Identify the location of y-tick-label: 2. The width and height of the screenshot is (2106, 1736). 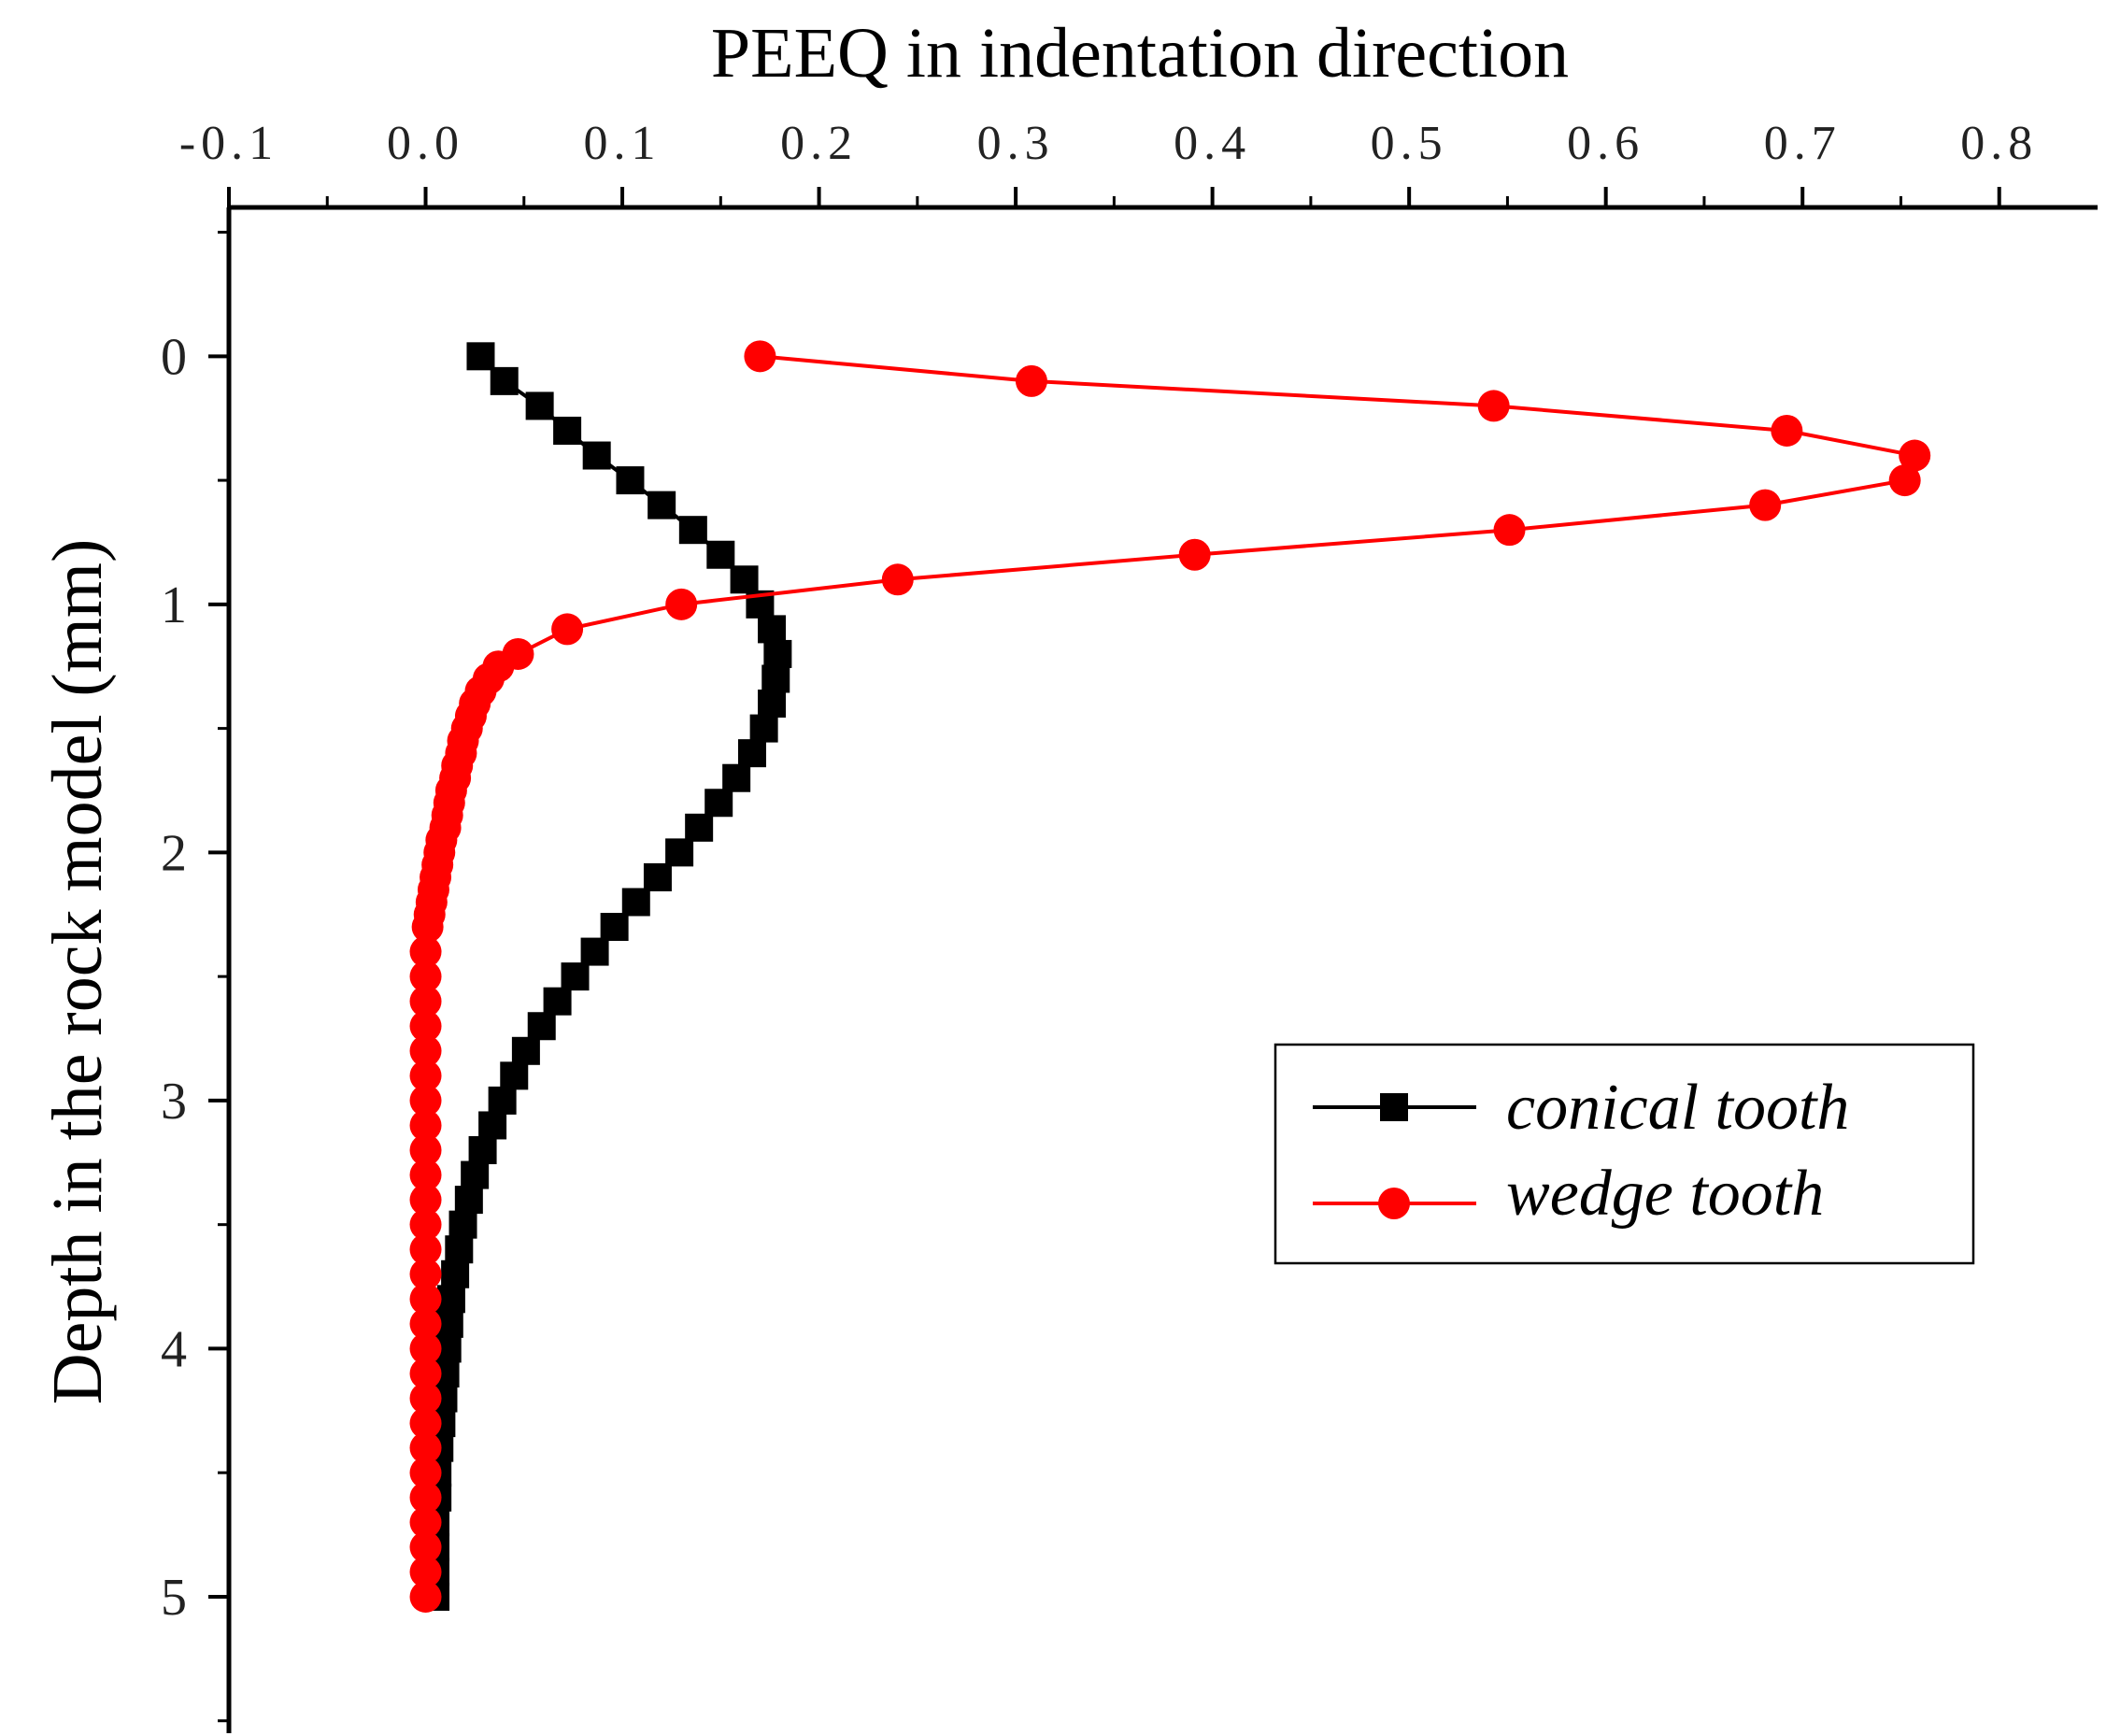
(174, 853).